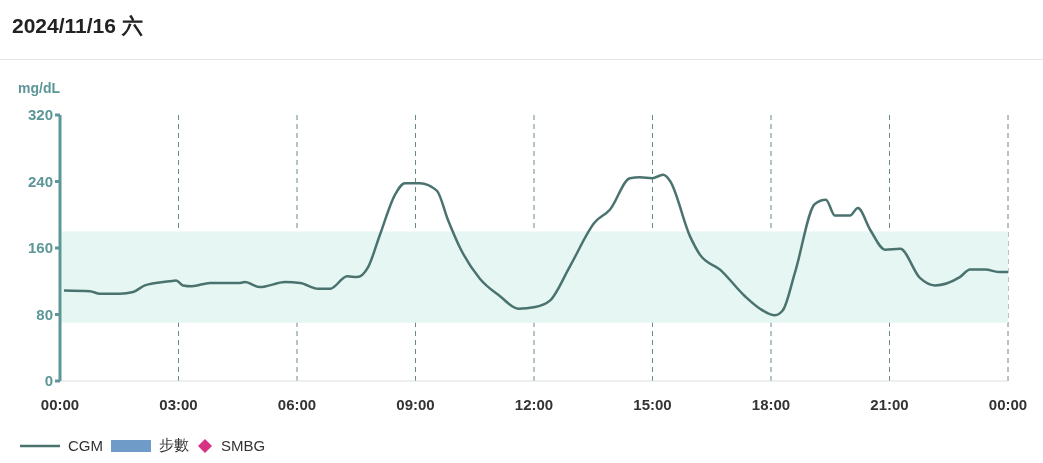 The width and height of the screenshot is (1043, 463). What do you see at coordinates (77, 26) in the screenshot?
I see `chart-title: 2024/11/16 六` at bounding box center [77, 26].